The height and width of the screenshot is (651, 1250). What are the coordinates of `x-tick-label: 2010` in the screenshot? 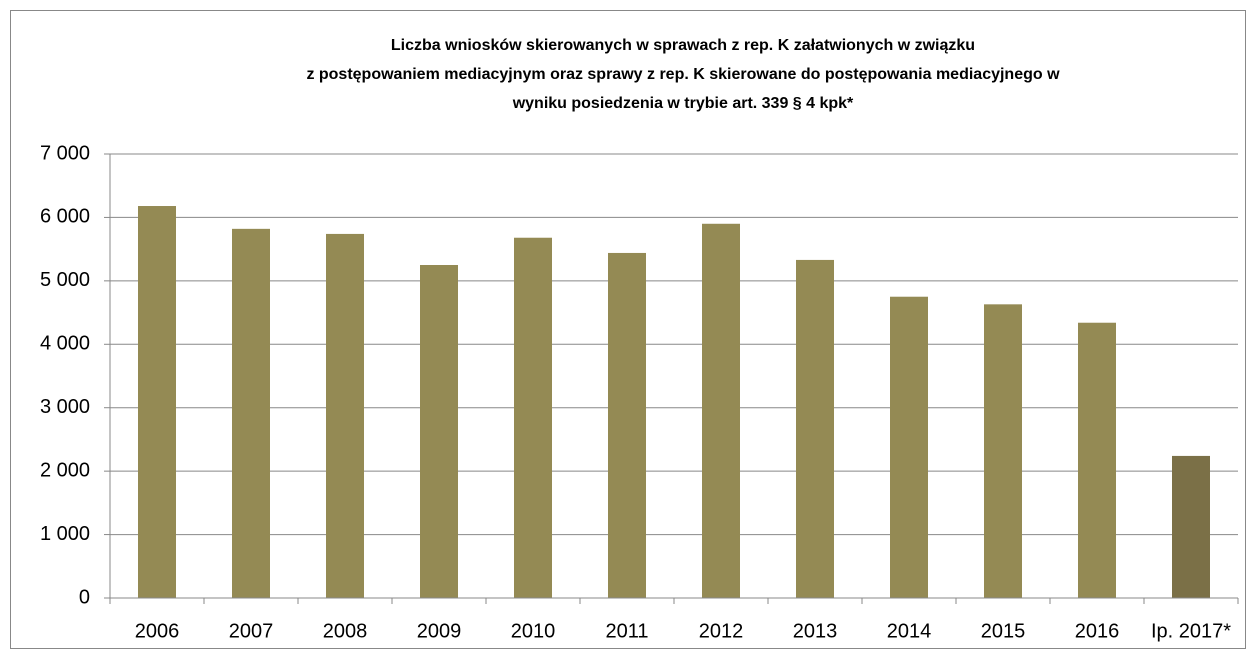 It's located at (533, 631).